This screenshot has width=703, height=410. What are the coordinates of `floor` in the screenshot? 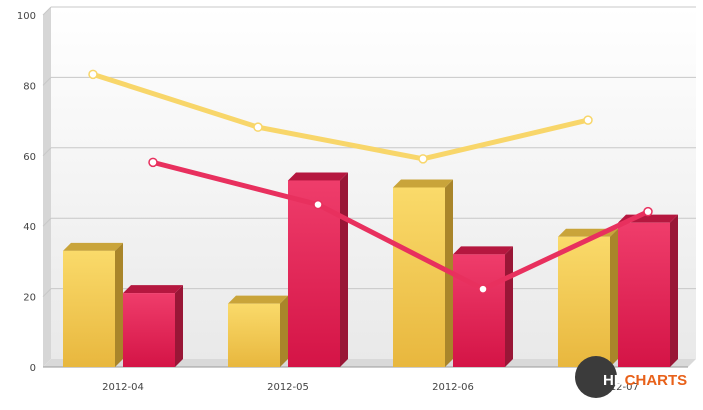 It's located at (369, 363).